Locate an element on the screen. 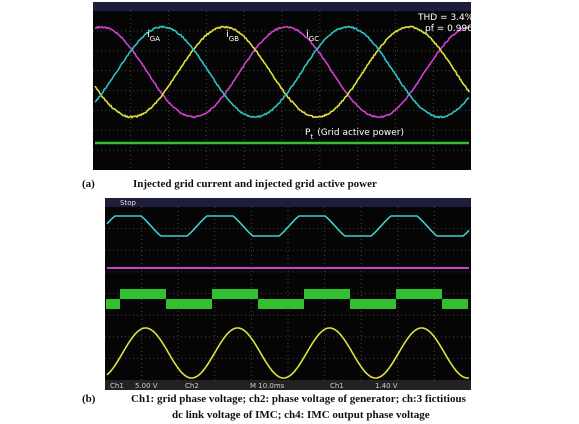 This screenshot has width=579, height=424. status: Stop is located at coordinates (128, 203).